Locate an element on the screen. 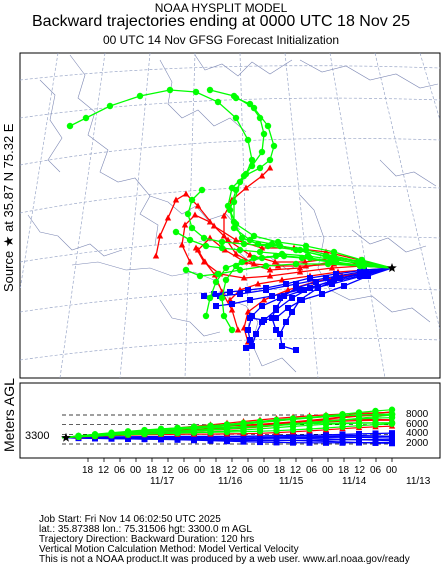 This screenshot has height=565, width=442. height-y-tick-label: 8000 is located at coordinates (417, 414).